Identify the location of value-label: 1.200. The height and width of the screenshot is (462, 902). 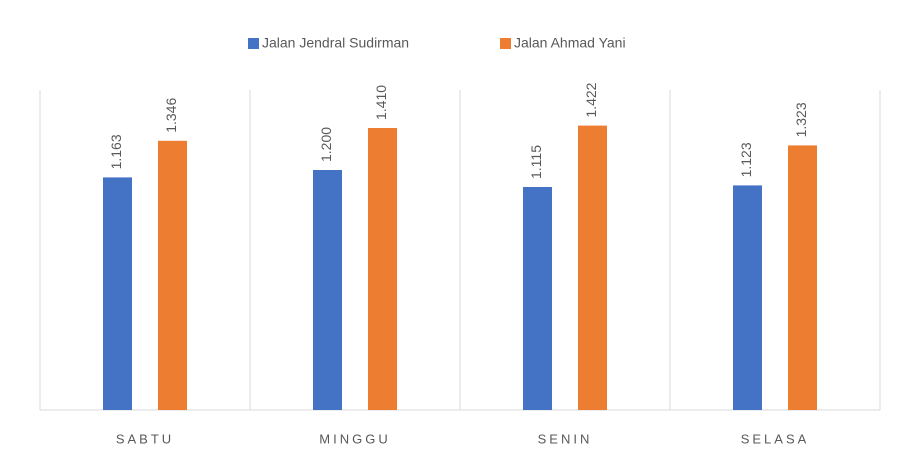
(326, 144).